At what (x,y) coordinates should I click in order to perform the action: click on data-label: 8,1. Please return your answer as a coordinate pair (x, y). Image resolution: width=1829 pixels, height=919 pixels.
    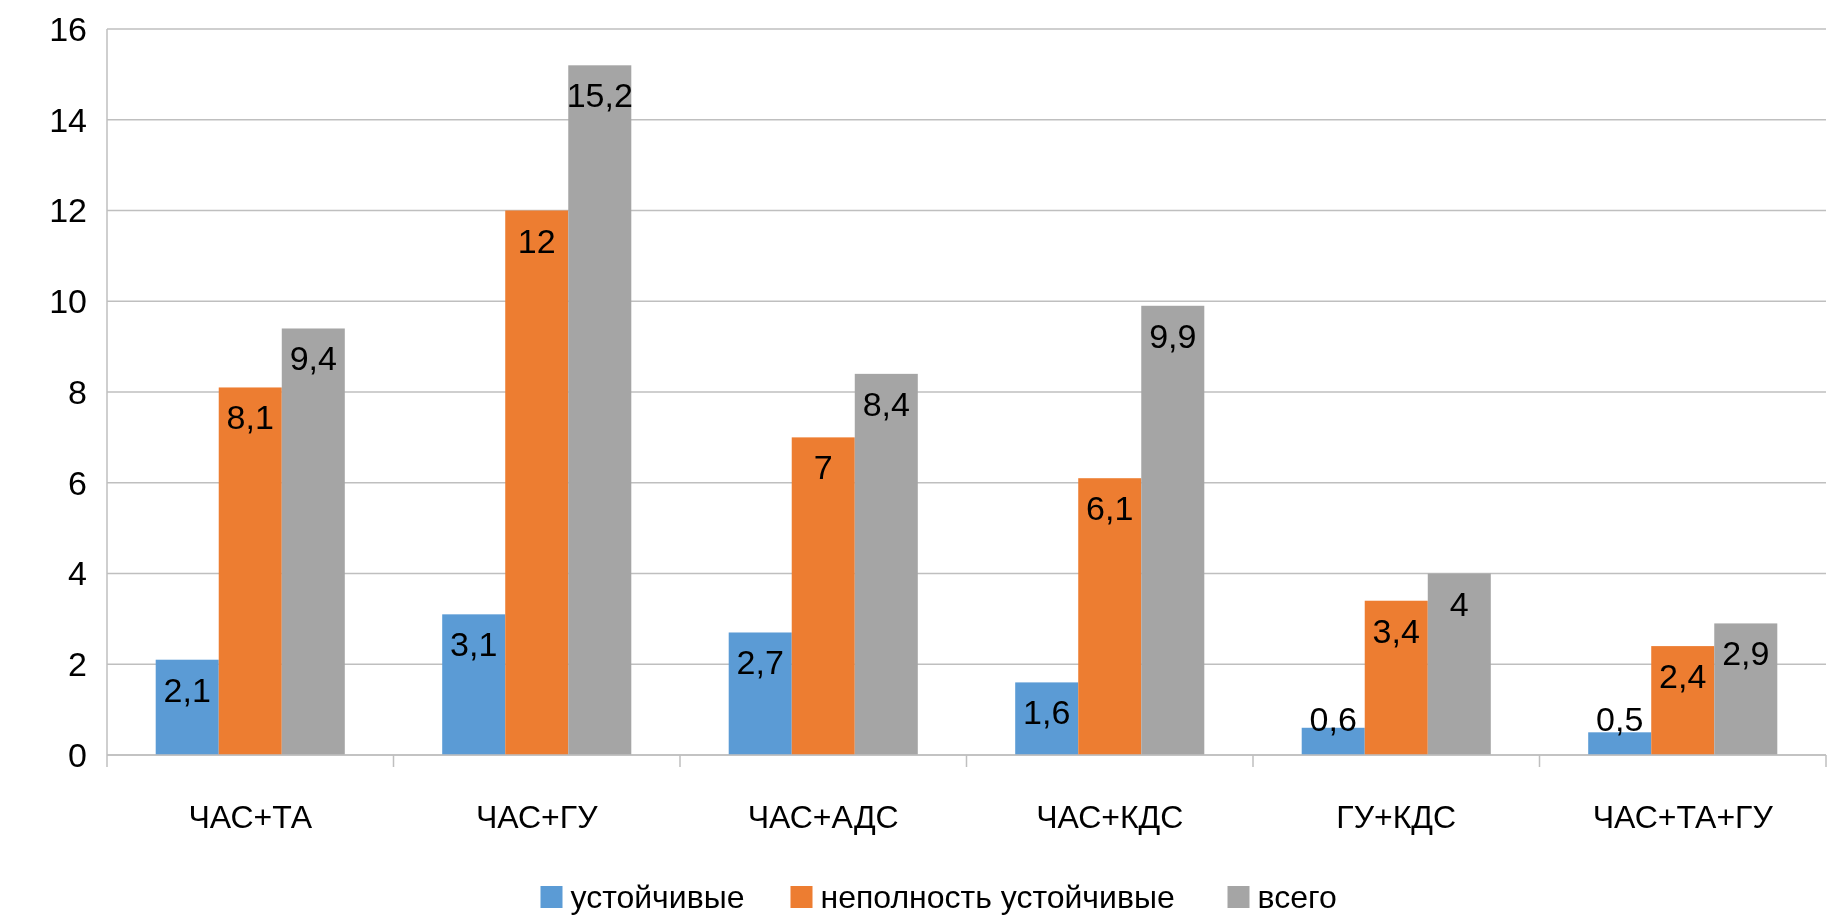
    Looking at the image, I should click on (250, 417).